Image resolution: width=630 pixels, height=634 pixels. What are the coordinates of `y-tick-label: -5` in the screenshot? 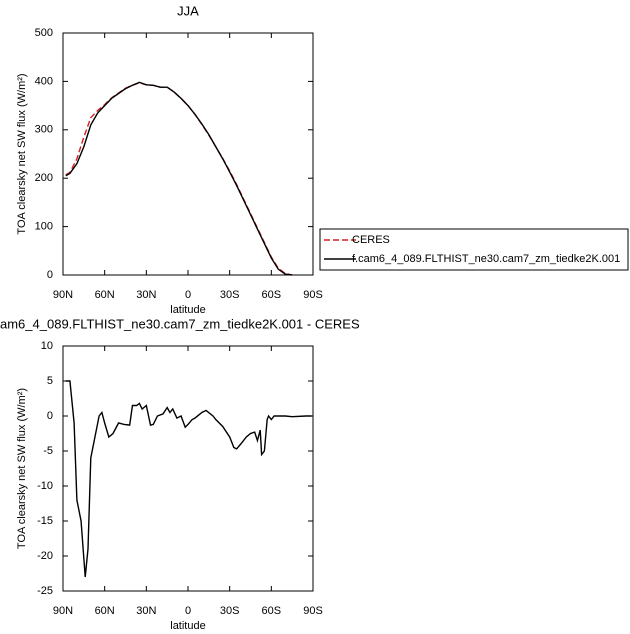 It's located at (48, 451).